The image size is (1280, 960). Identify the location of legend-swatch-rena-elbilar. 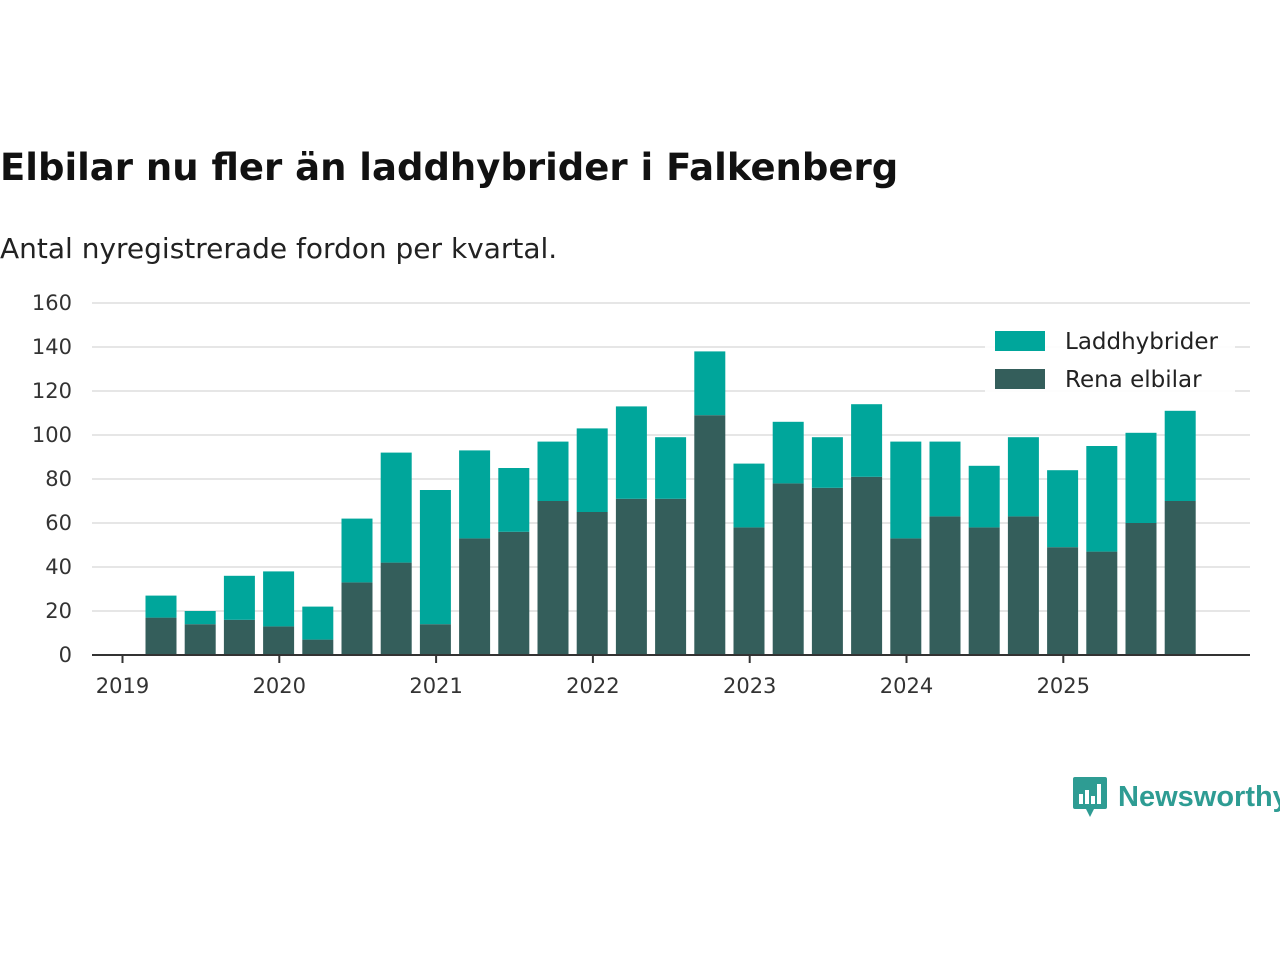
(1020, 379).